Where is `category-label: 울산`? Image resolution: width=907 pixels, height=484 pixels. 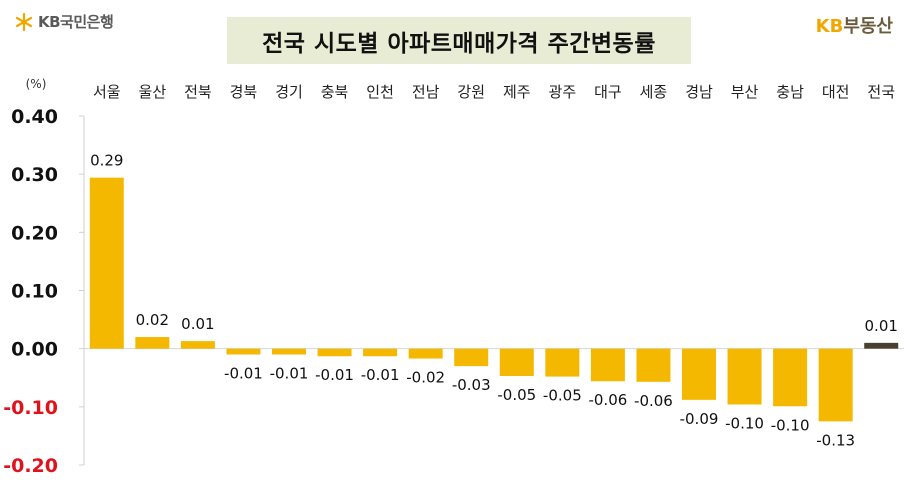 category-label: 울산 is located at coordinates (153, 92).